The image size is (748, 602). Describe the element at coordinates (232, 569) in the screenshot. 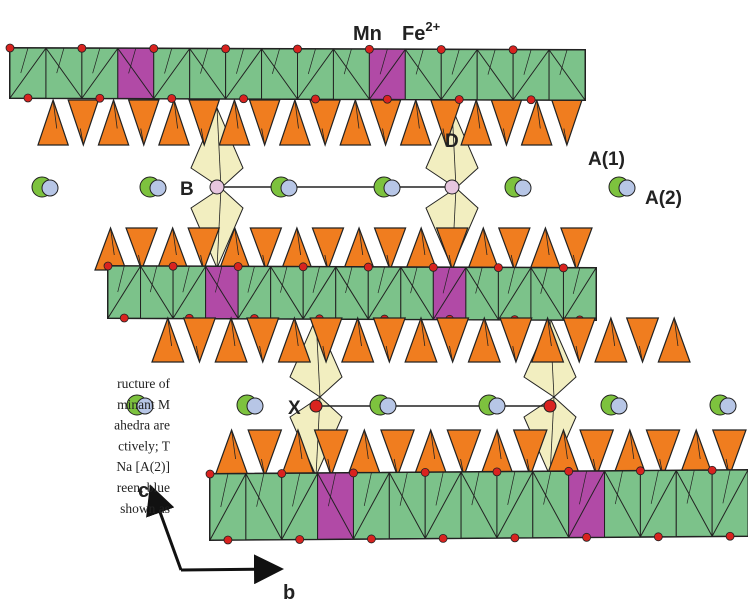

I see `b-axis-arrow` at that location.